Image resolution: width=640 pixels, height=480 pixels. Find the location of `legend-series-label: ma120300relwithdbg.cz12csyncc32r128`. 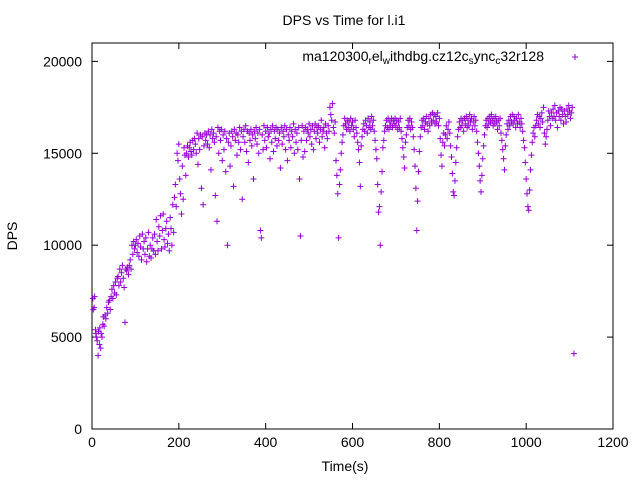

legend-series-label: ma120300relwithdbg.cz12csyncc32r128 is located at coordinates (423, 57).